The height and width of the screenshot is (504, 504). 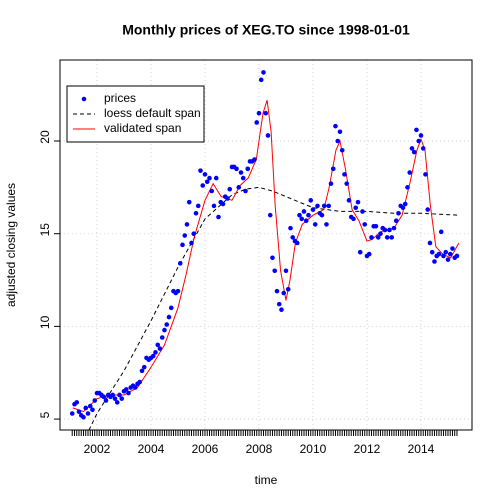 I want to click on x-tick-label: 2008, so click(x=259, y=449).